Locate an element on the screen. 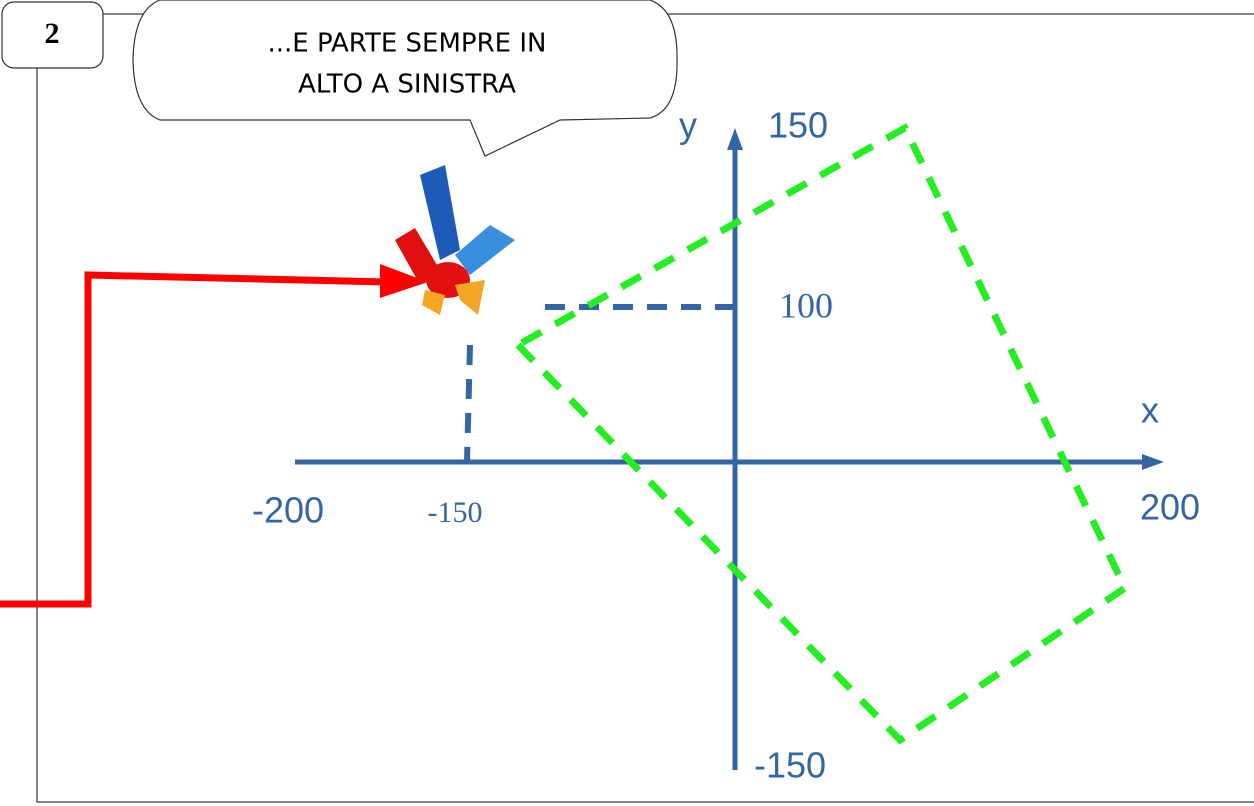 This screenshot has width=1254, height=806. speech-bubble is located at coordinates (405, 78).